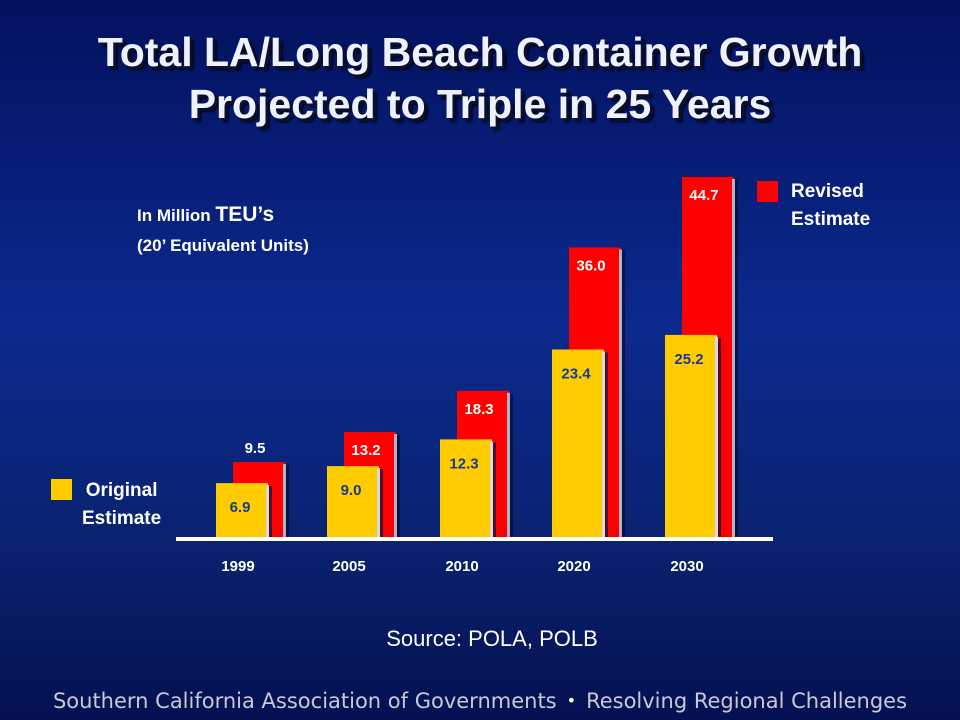  I want to click on source-note: Source: POLA, POLB, so click(492, 638).